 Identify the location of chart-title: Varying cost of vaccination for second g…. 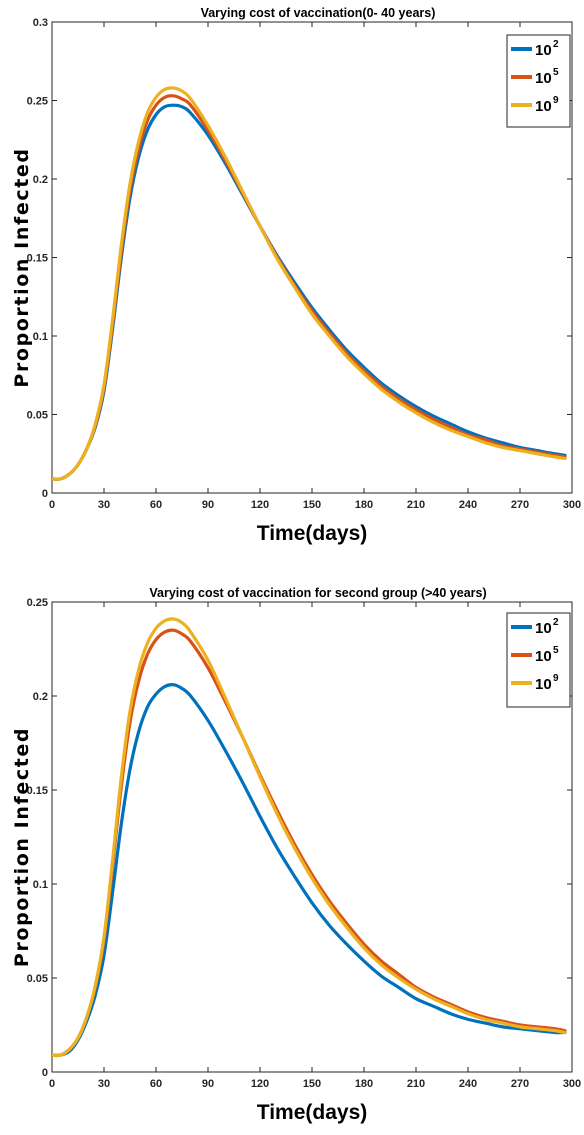
(317, 593).